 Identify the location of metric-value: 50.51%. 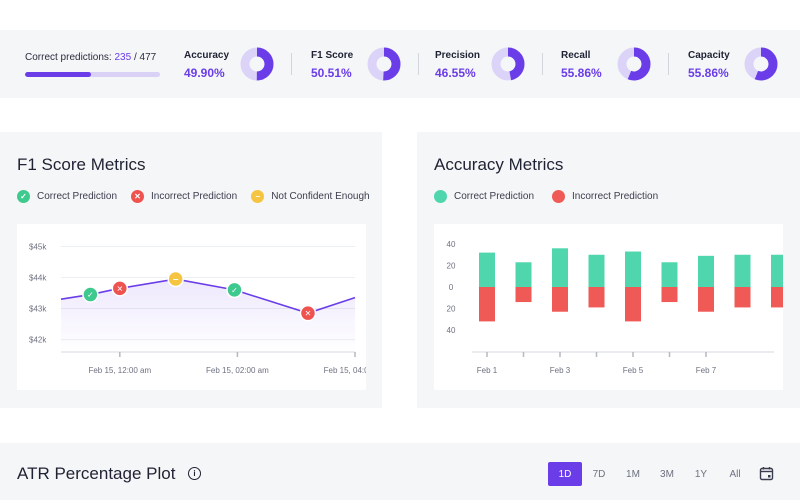
(331, 73).